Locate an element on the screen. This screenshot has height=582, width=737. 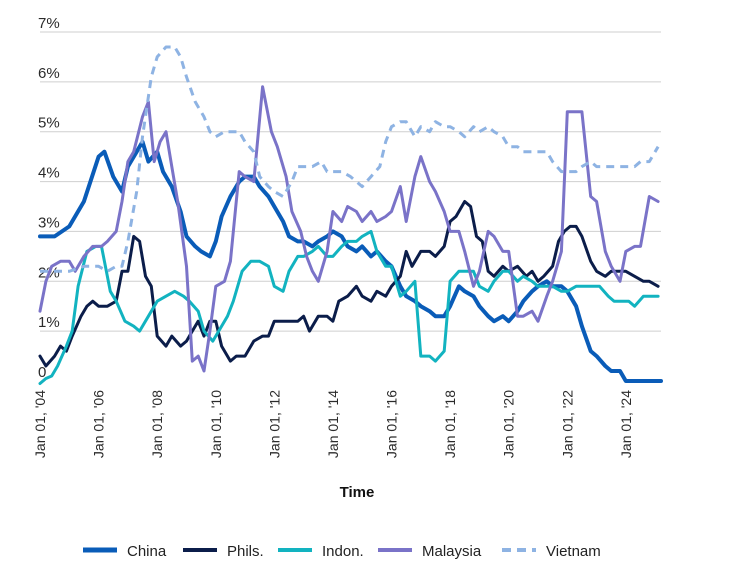
x-tick-label: Jan 01, '20 is located at coordinates (509, 424).